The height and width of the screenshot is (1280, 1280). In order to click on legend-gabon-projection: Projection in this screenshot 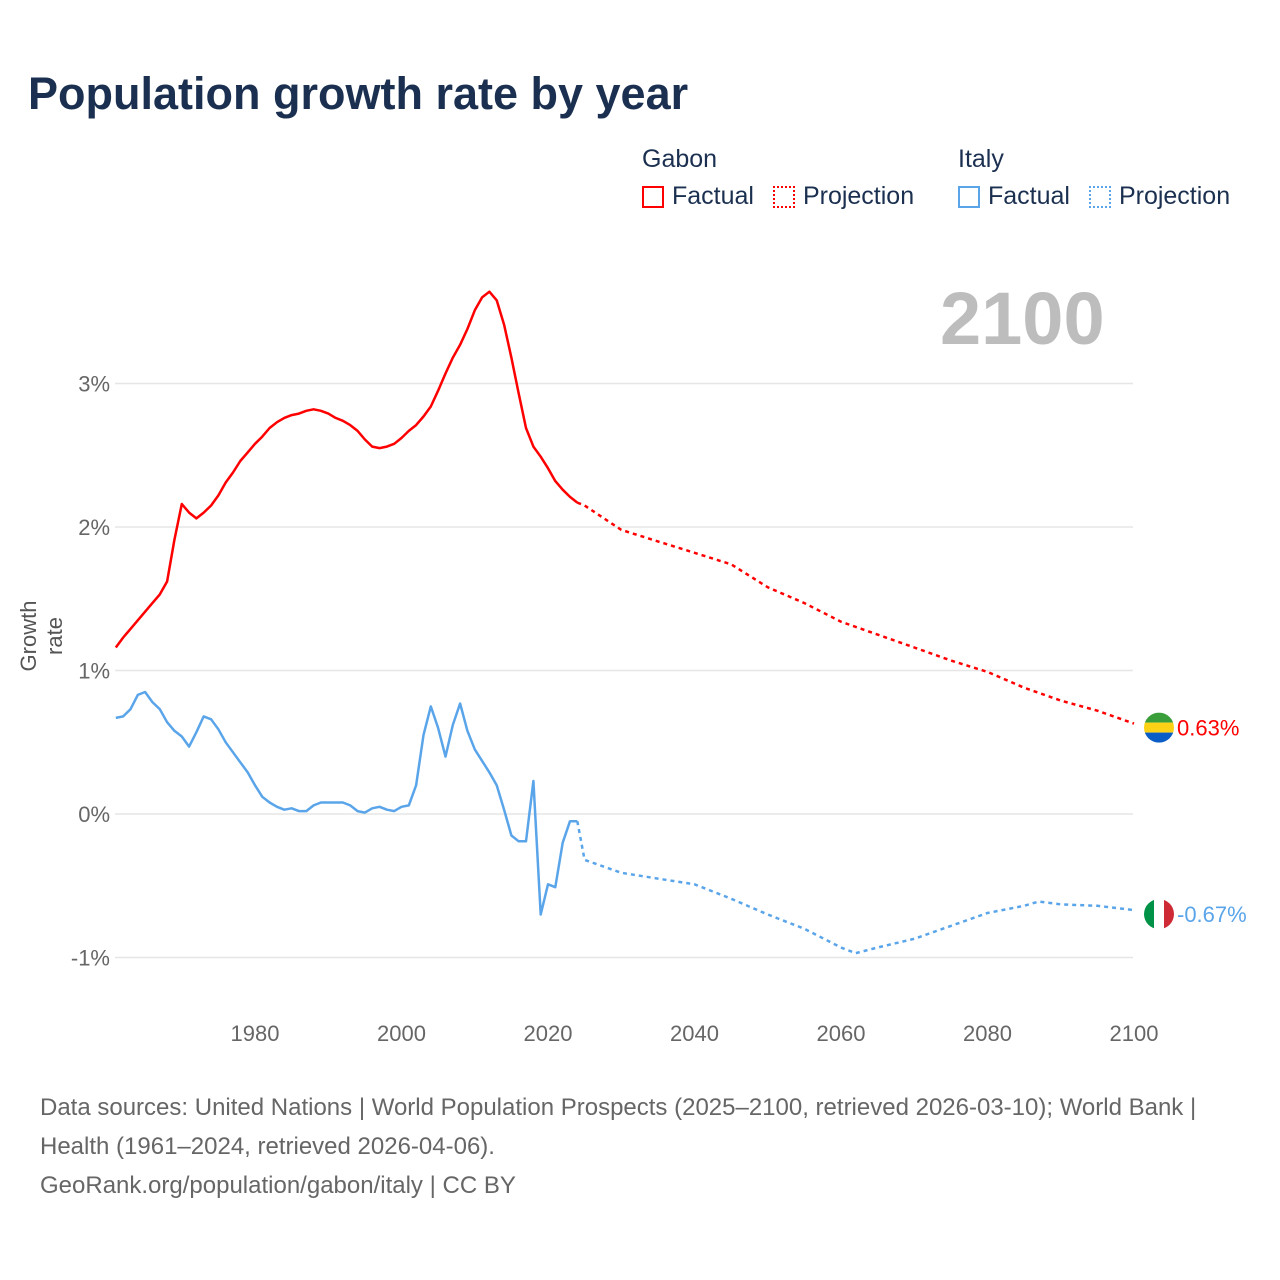, I will do `click(843, 196)`.